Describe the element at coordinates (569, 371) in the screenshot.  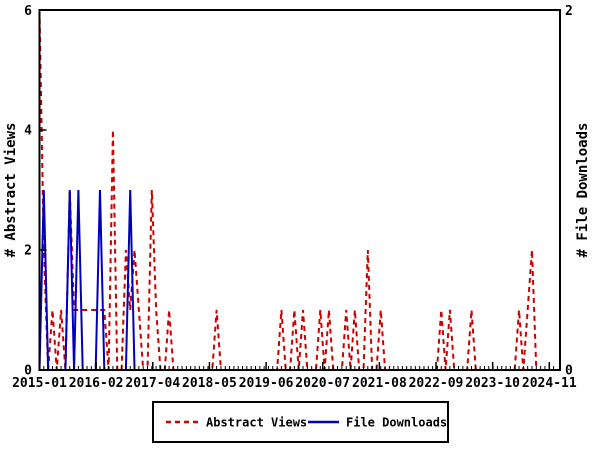
I see `y-right-tick-label: 0` at that location.